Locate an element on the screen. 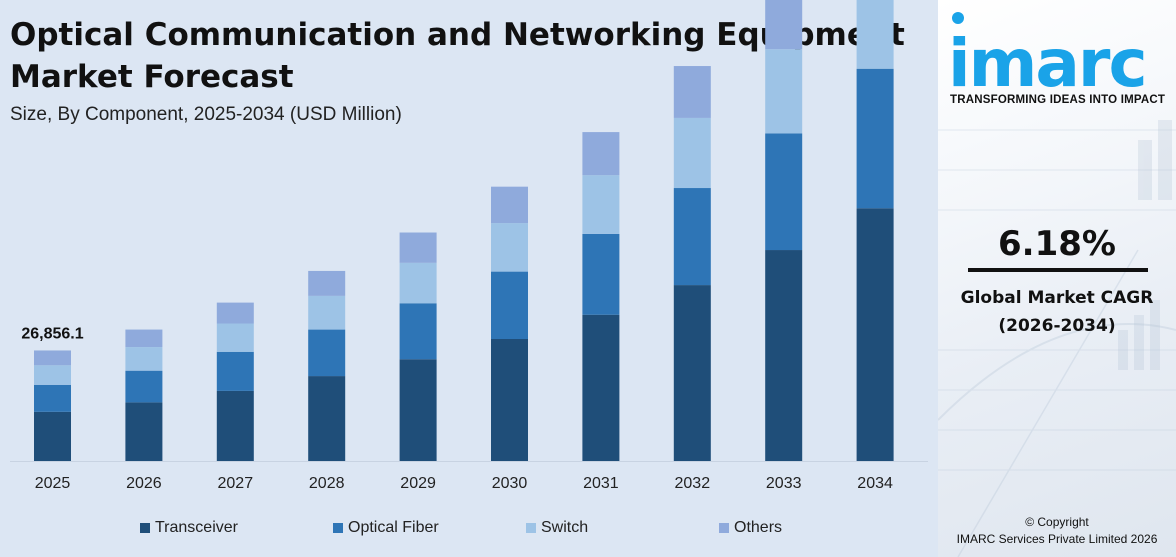 This screenshot has height=557, width=1176. bar-transceiver-2034 is located at coordinates (875, 334).